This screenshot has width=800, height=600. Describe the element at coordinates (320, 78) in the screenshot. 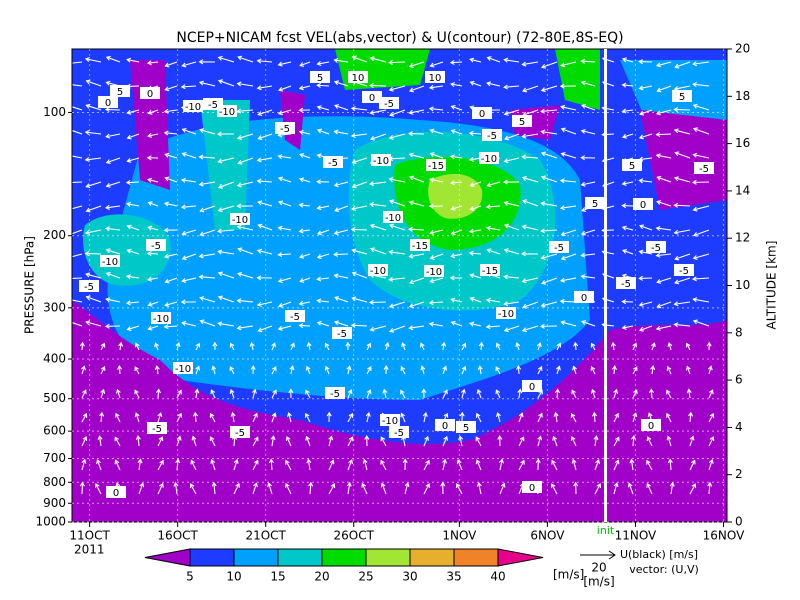

I see `contour-label: 5` at that location.